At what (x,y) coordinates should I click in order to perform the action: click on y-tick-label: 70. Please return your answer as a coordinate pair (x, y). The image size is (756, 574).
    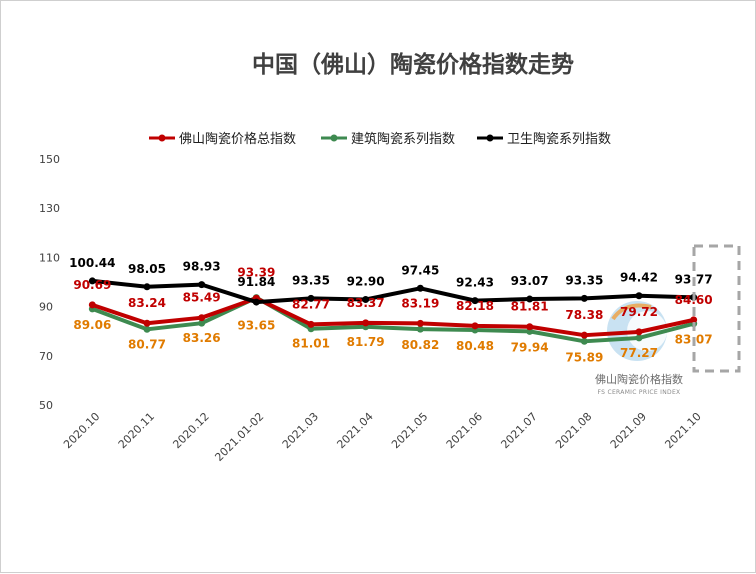
    Looking at the image, I should click on (46, 356).